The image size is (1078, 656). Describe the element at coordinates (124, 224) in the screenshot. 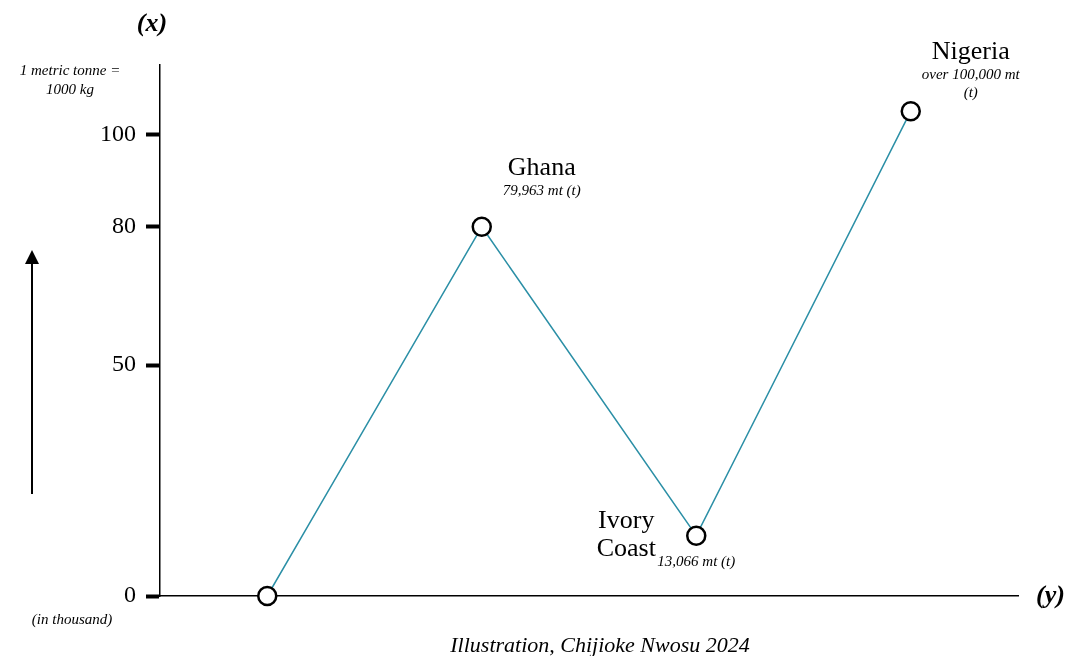

I see `y-tick-label: 80` at that location.